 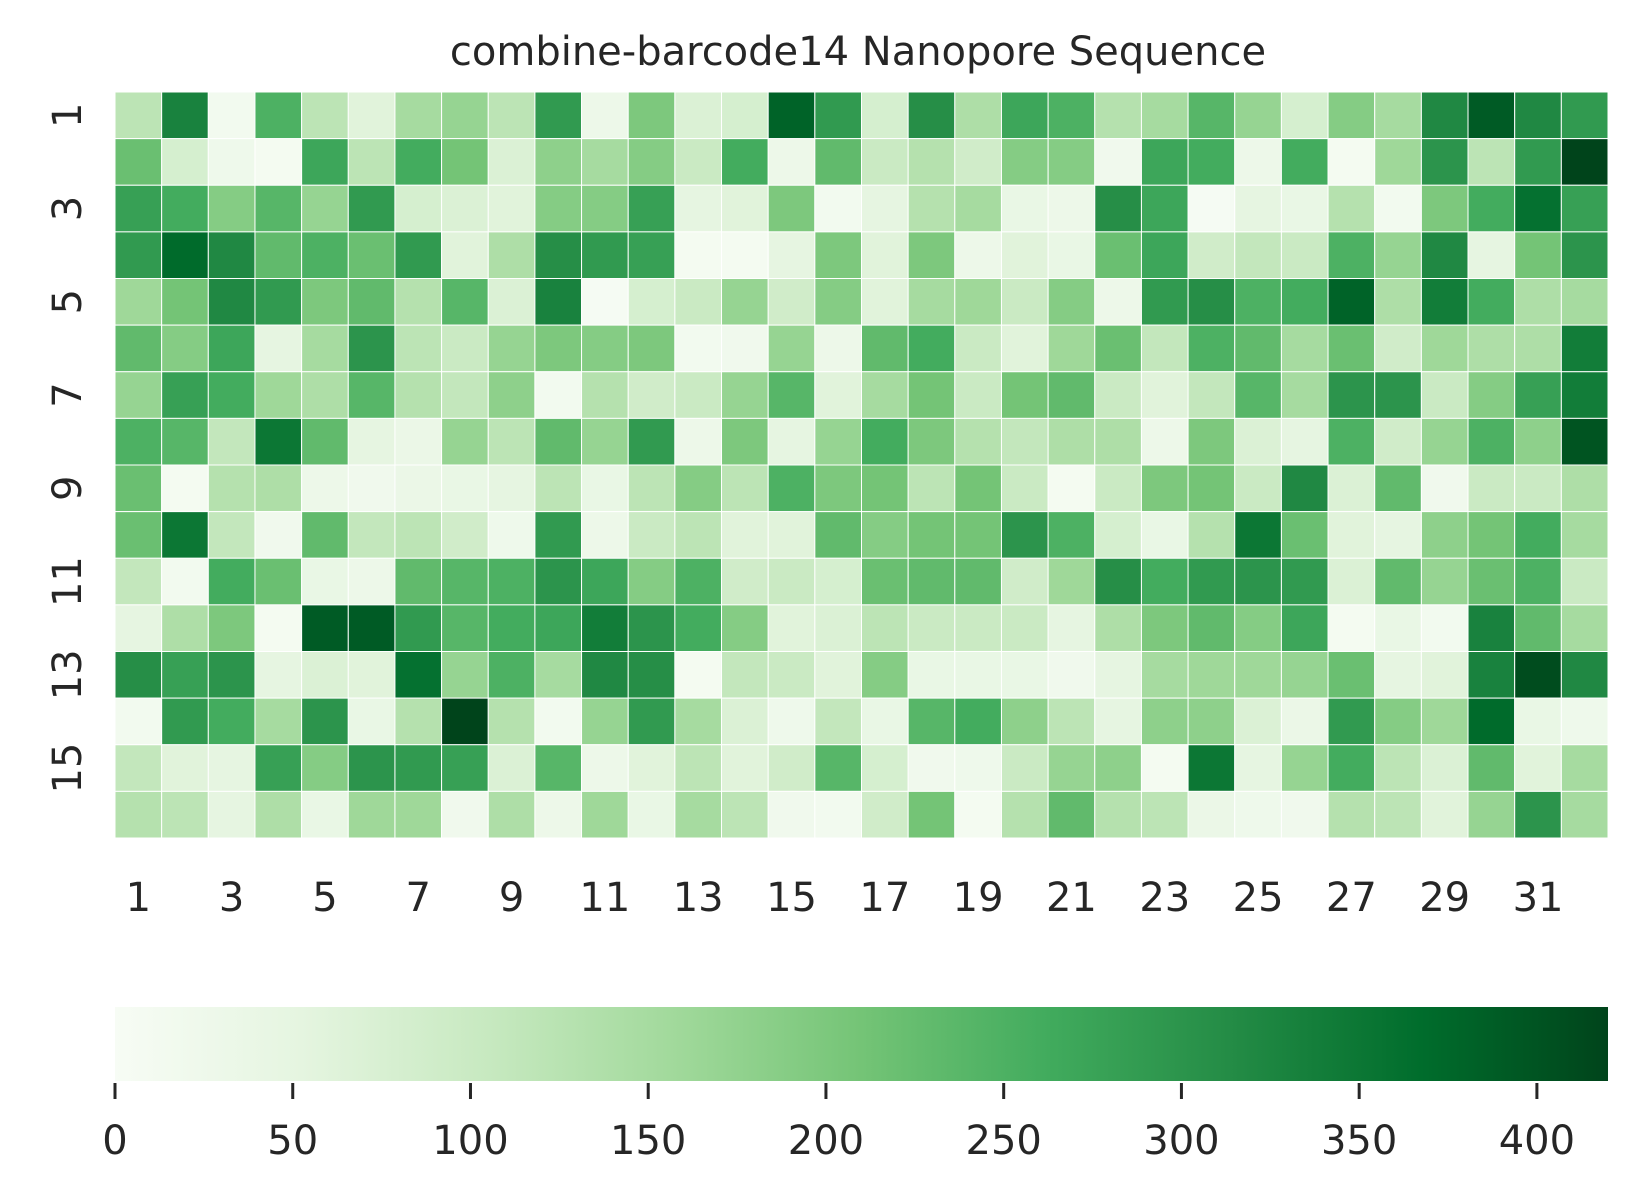 I want to click on x-tick-label: 19, so click(x=978, y=898).